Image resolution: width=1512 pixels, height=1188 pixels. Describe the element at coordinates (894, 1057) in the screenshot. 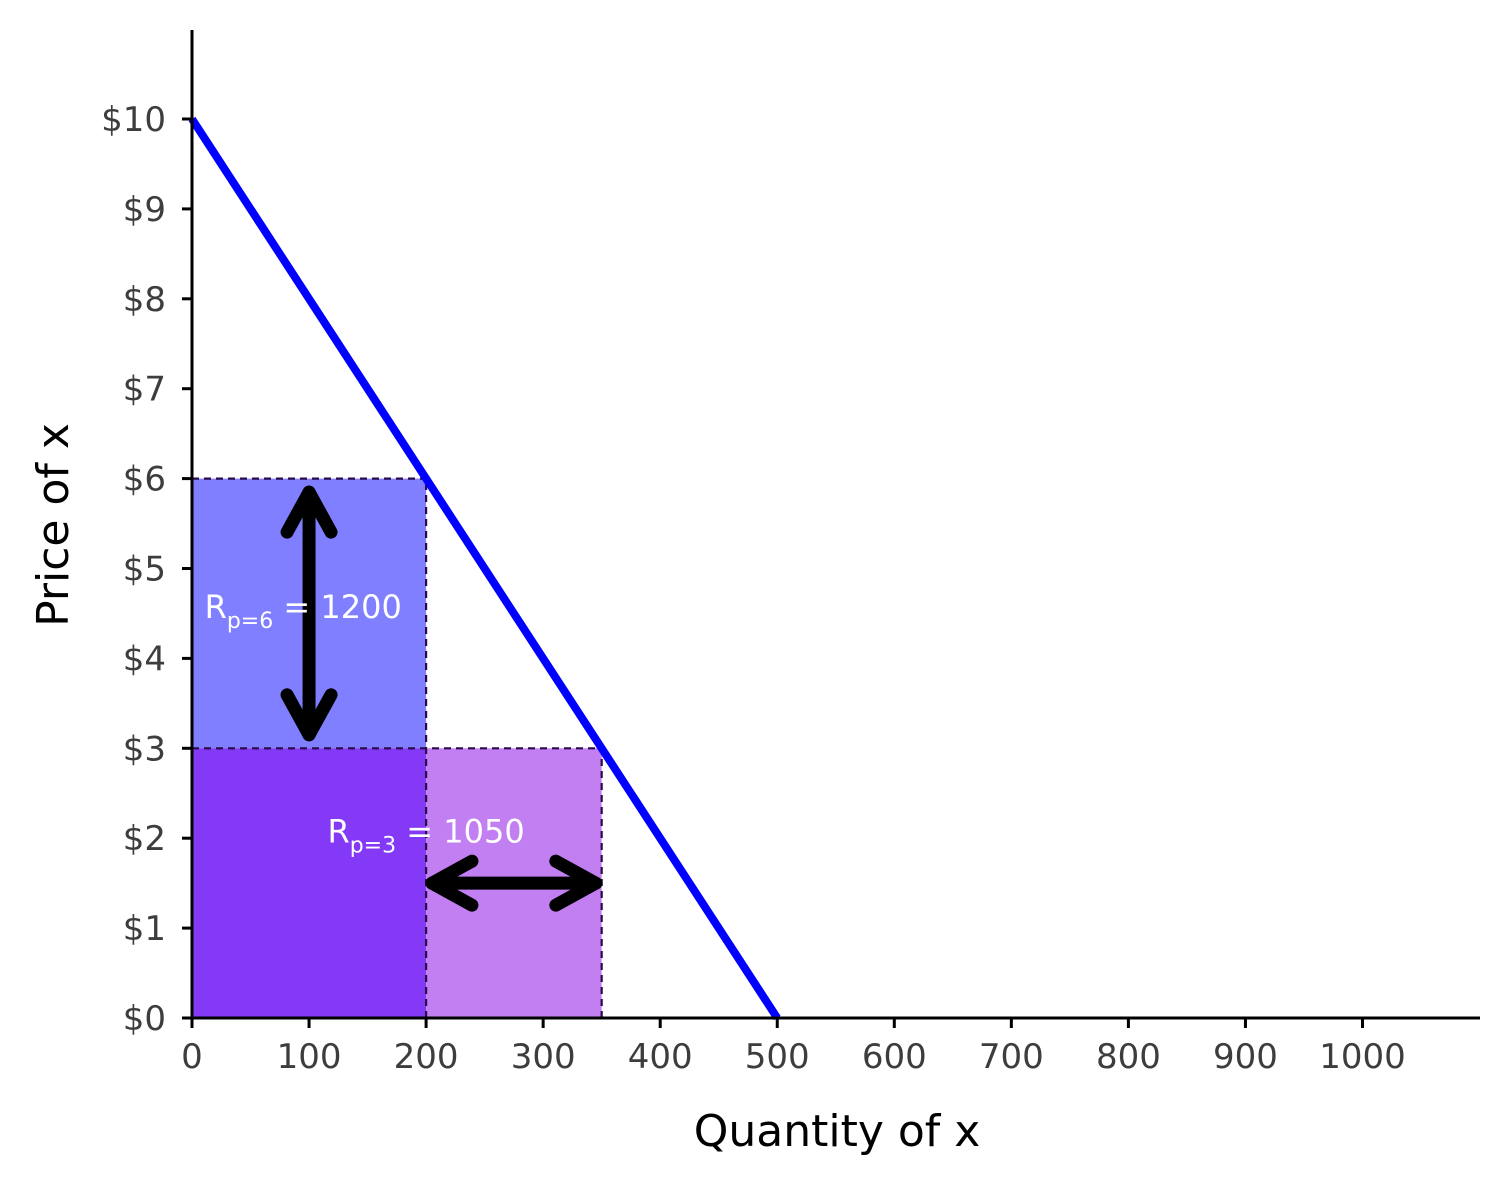

I see `x-tick-label-6: 600` at that location.